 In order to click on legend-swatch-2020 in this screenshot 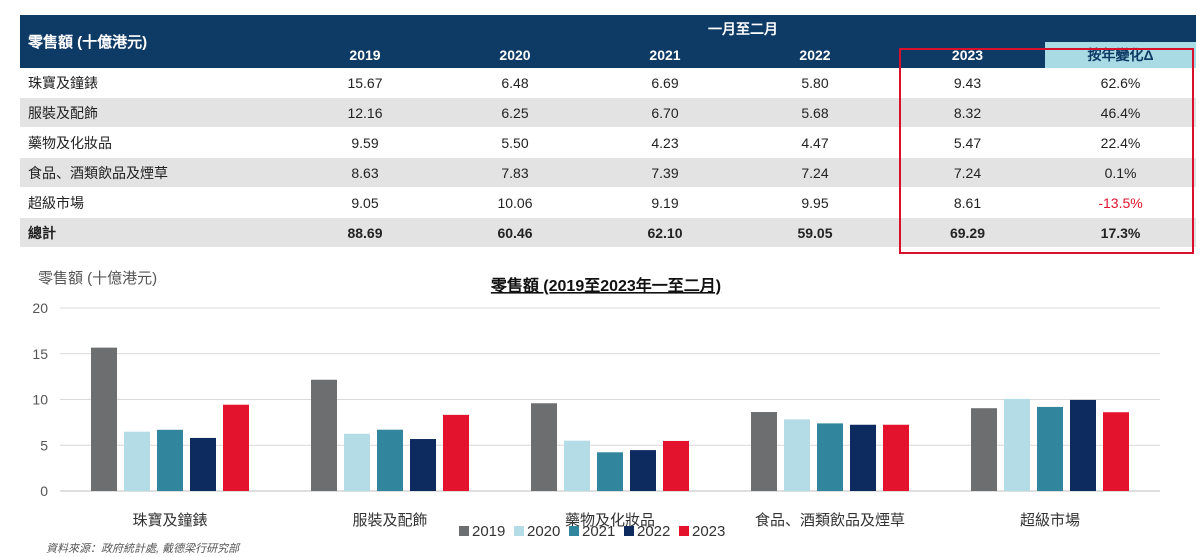, I will do `click(519, 531)`.